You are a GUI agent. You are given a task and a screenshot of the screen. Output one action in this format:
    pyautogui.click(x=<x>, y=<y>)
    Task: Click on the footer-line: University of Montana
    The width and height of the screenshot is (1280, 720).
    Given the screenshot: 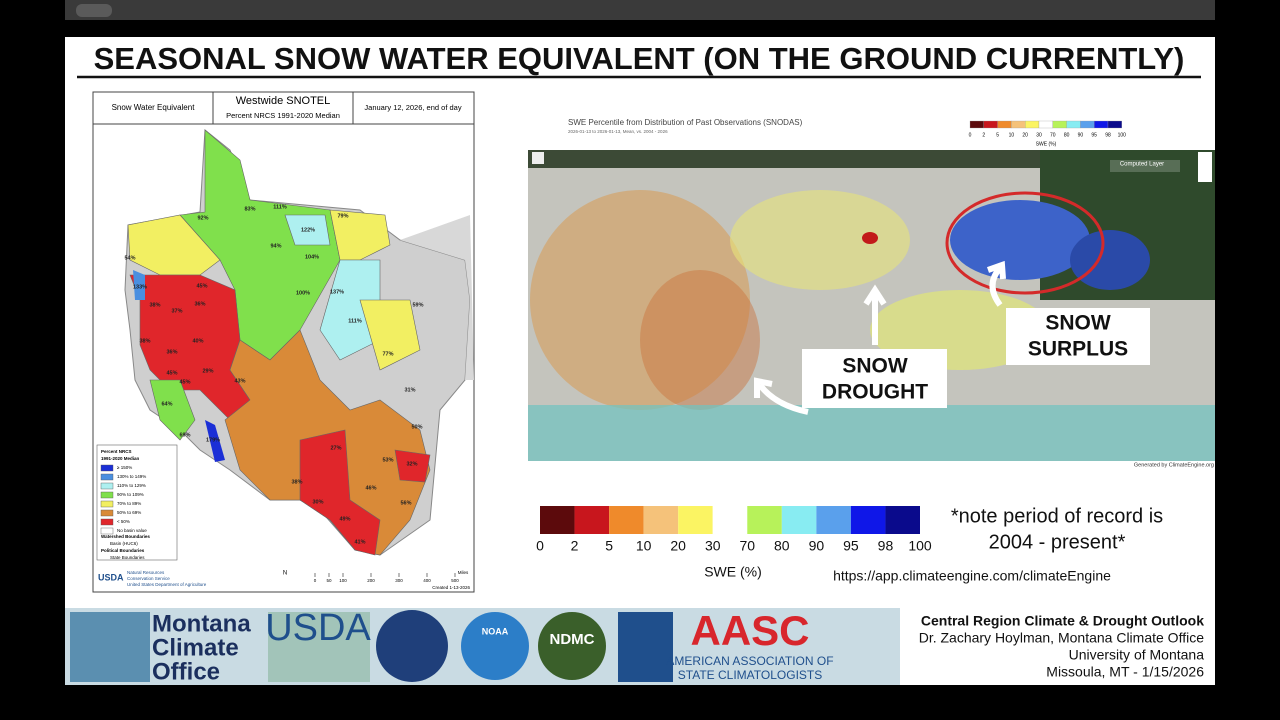 What is the action you would take?
    pyautogui.click(x=1137, y=655)
    